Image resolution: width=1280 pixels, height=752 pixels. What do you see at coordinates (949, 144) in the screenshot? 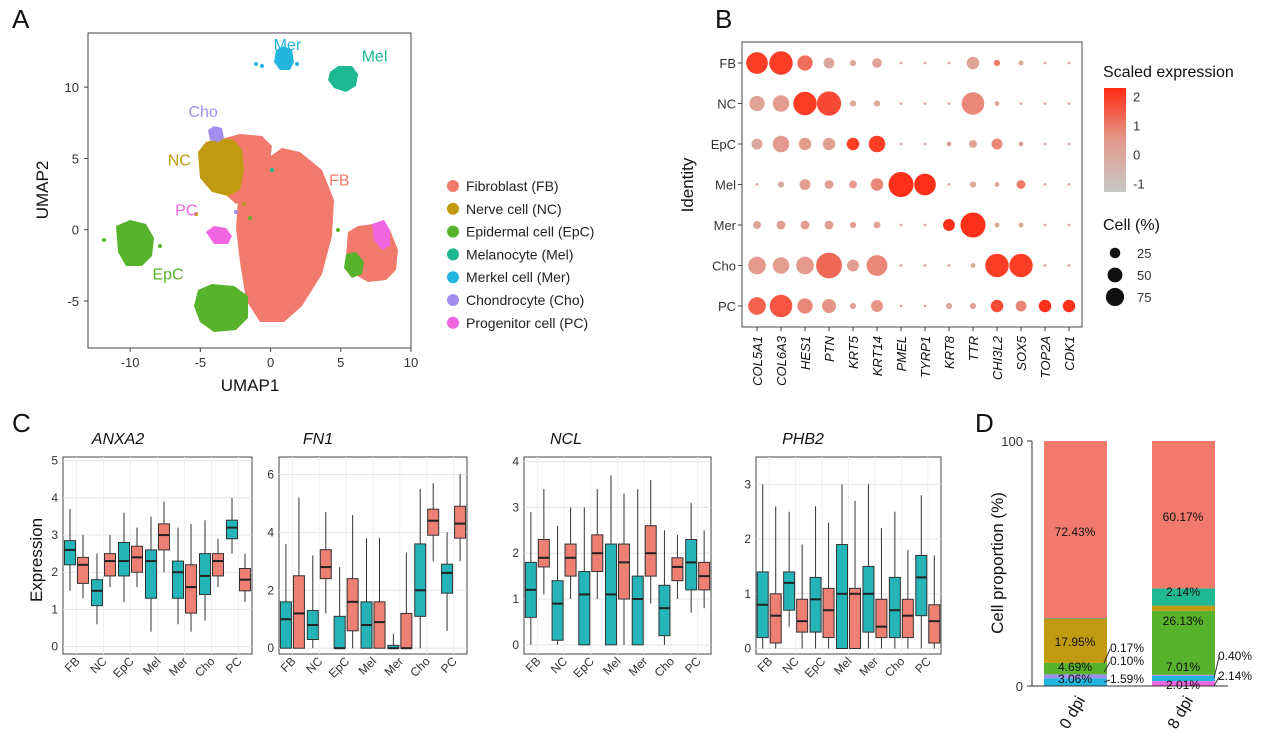
I see `dot-epc-krt8` at bounding box center [949, 144].